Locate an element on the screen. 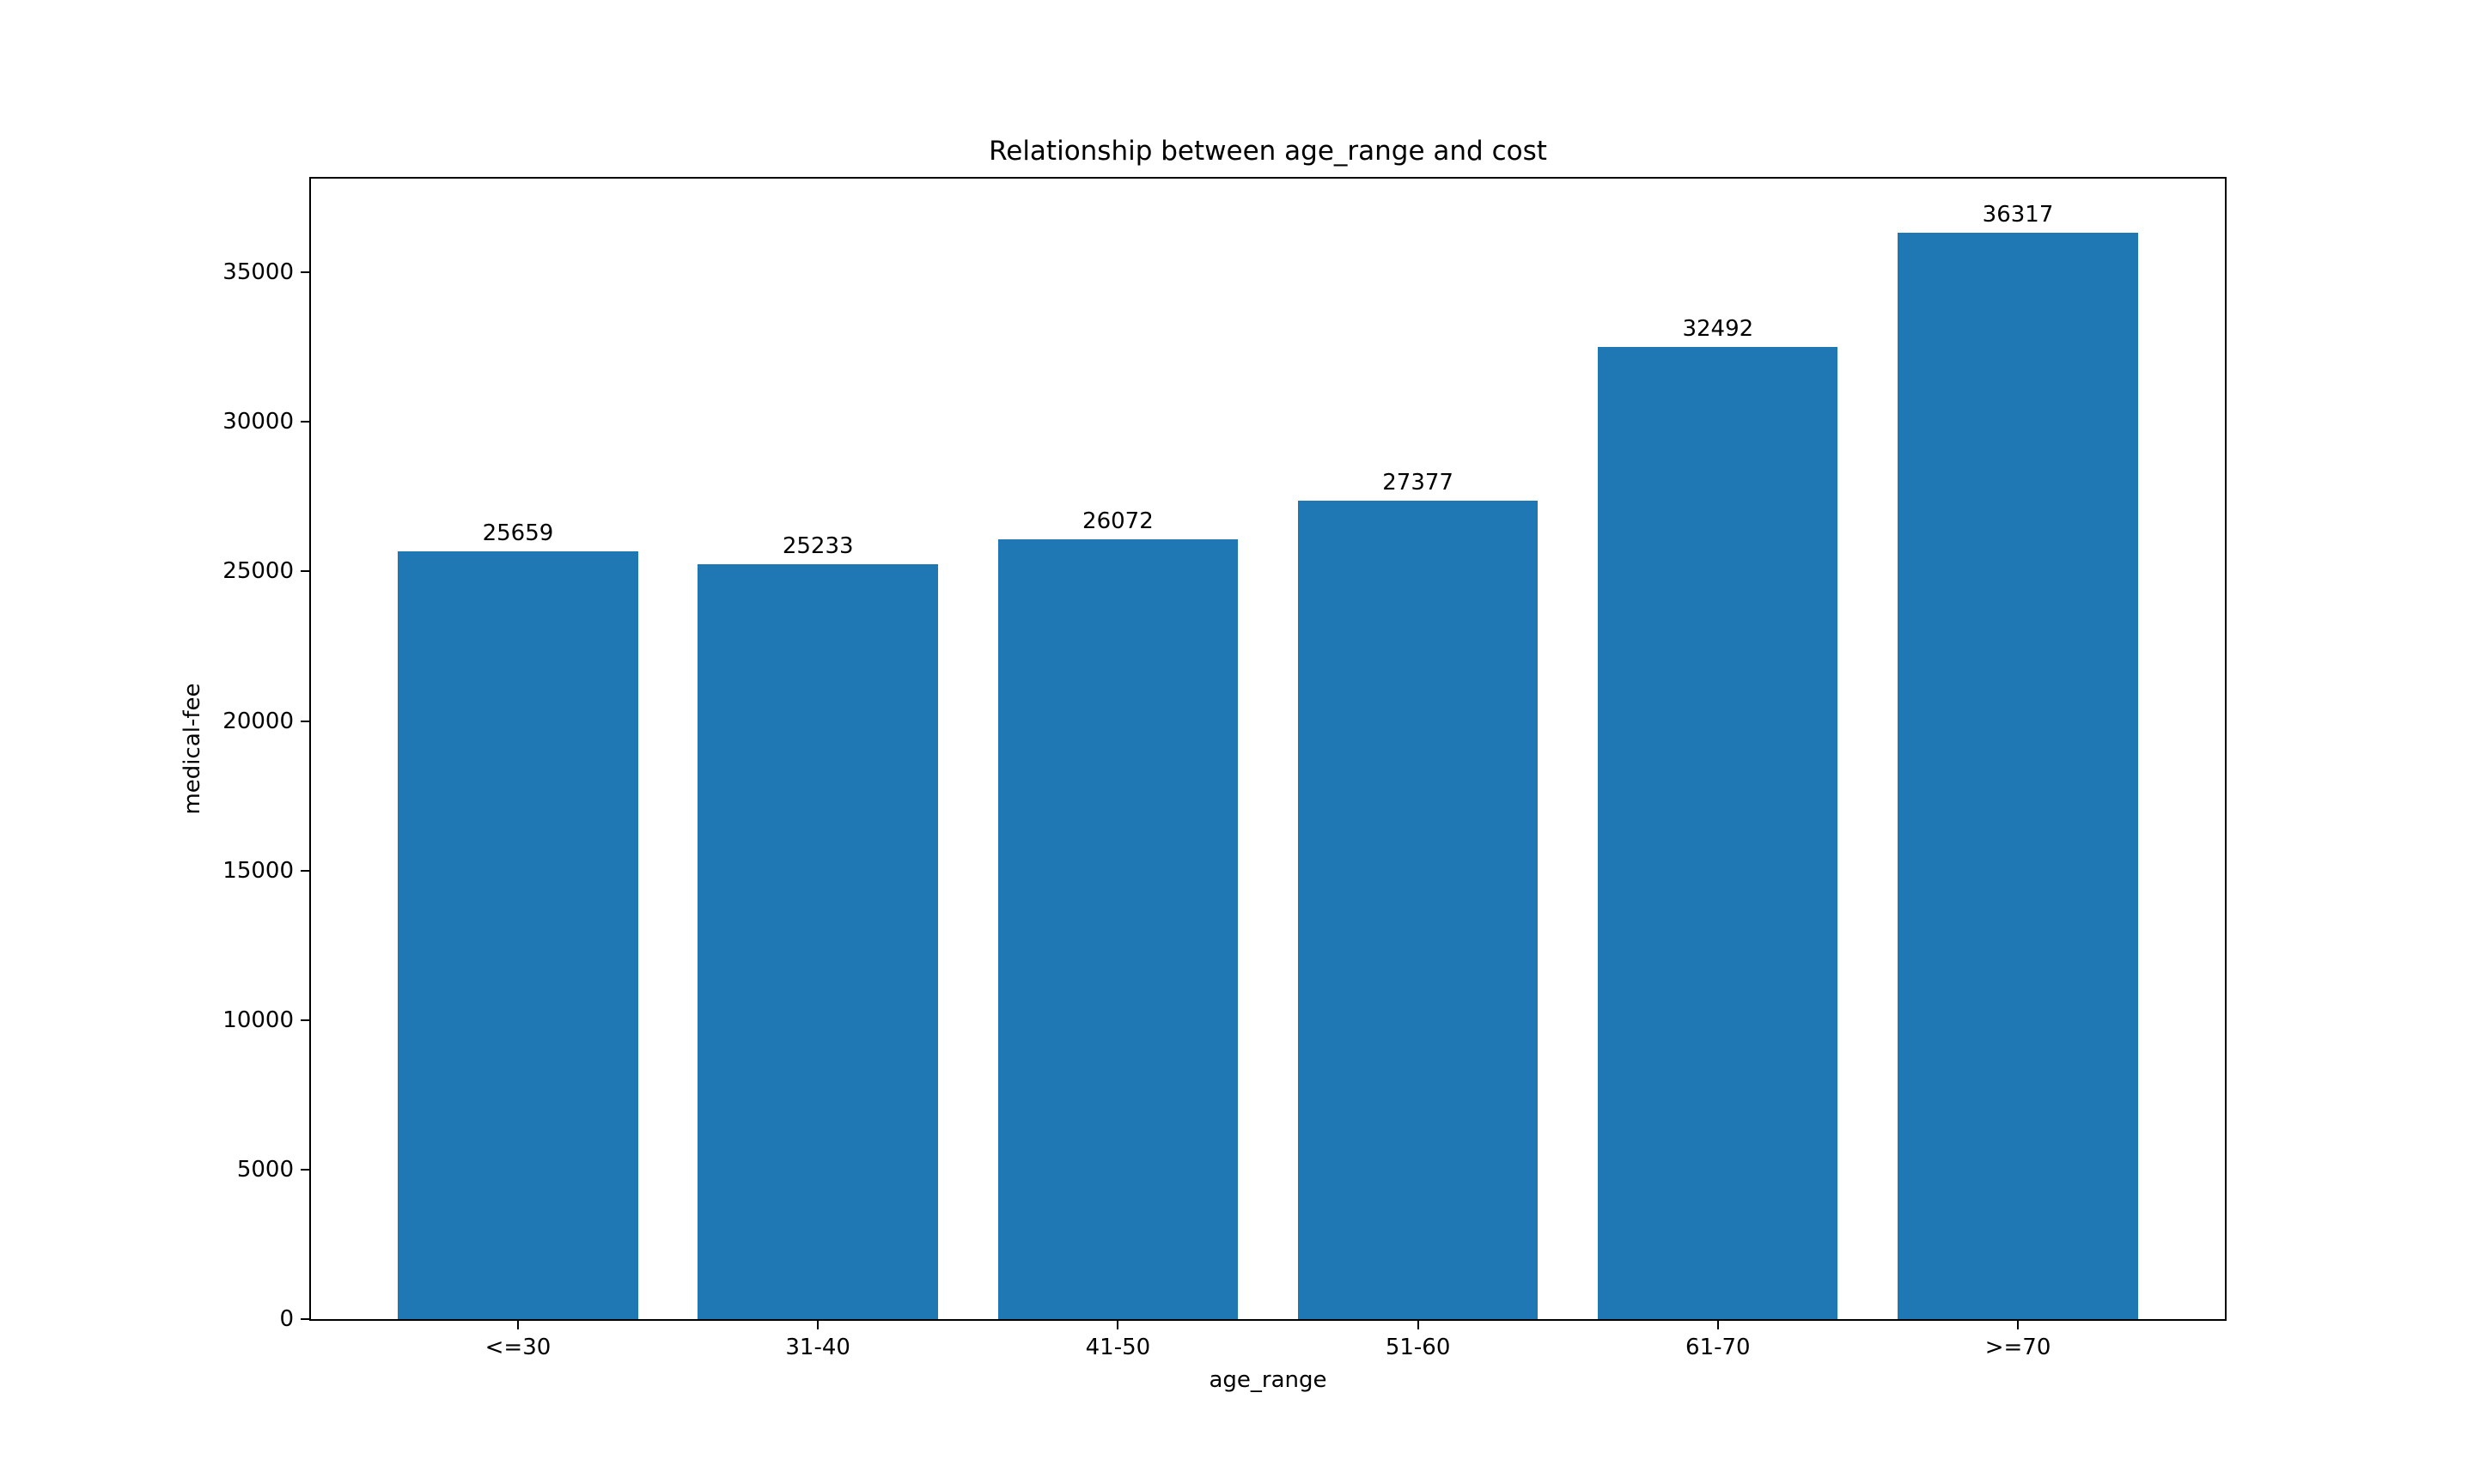  x-tick-label: 61-70 is located at coordinates (1718, 1347).